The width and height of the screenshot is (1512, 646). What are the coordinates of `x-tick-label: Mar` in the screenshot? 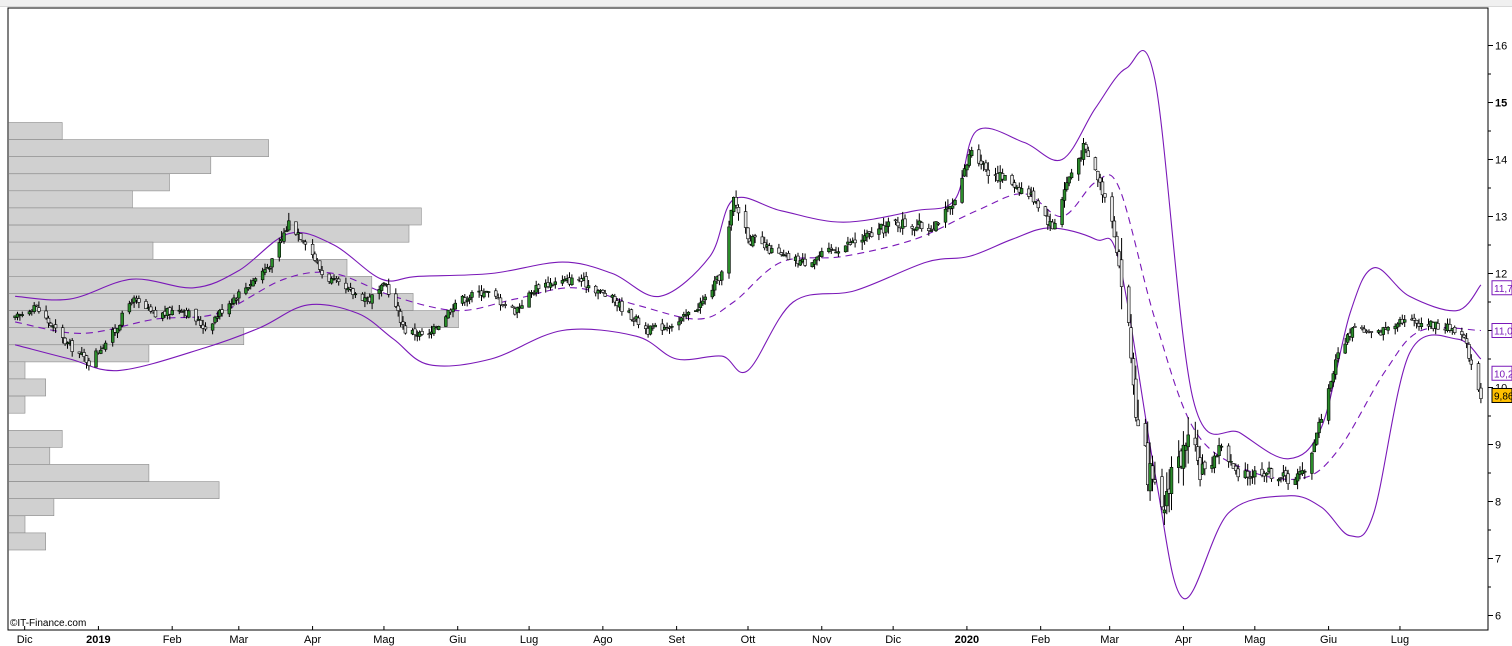 It's located at (1109, 640).